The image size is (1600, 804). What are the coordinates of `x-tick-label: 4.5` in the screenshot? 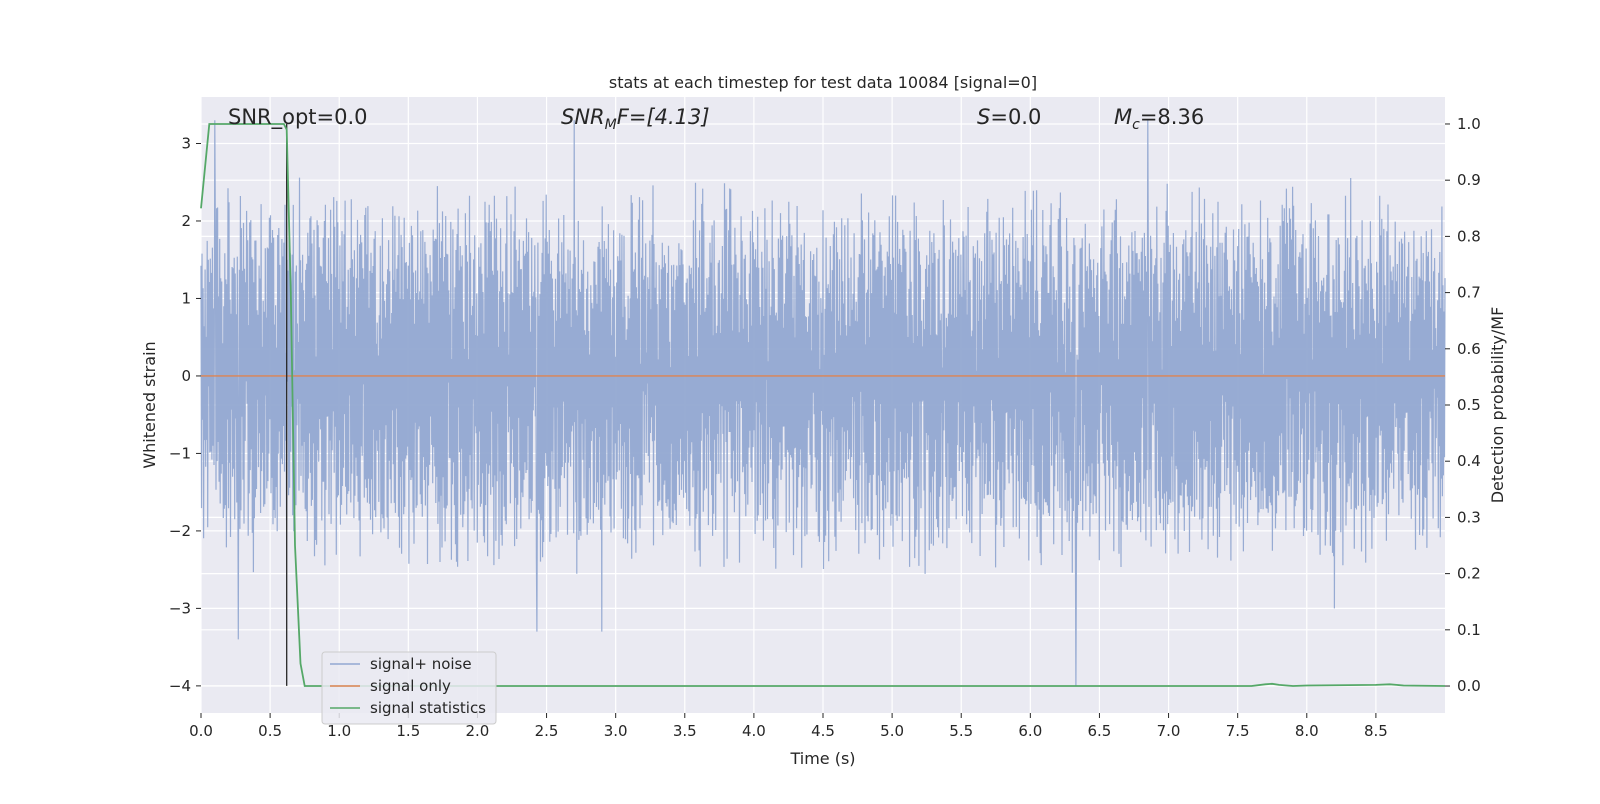 It's located at (823, 731).